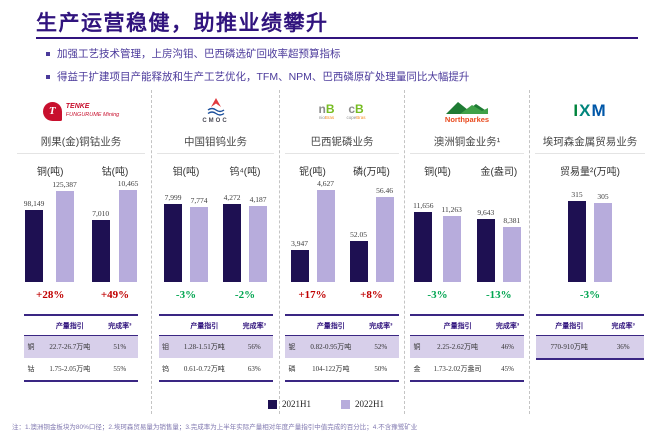  I want to click on table-row: 铜 22.7-26.7万吨 51%, so click(81, 346).